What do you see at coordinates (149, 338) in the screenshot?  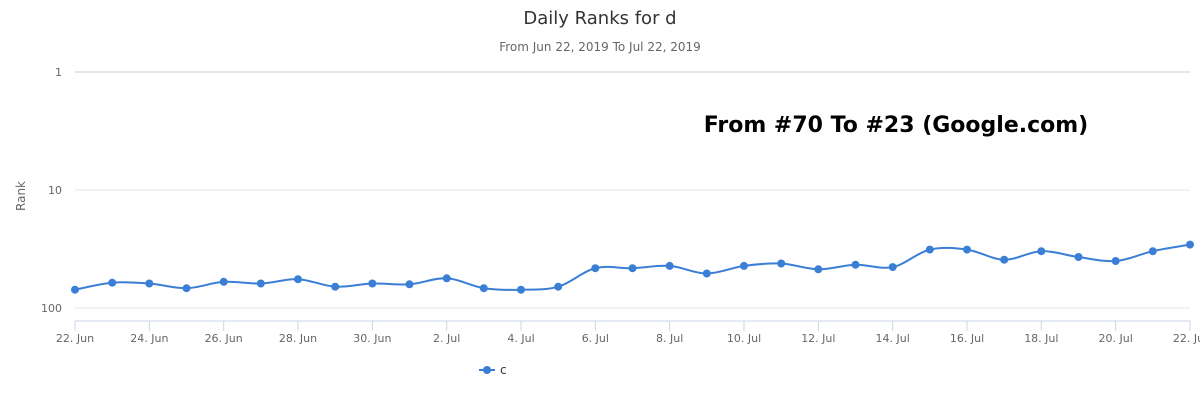 I see `x-tick-label: 24. Jun` at bounding box center [149, 338].